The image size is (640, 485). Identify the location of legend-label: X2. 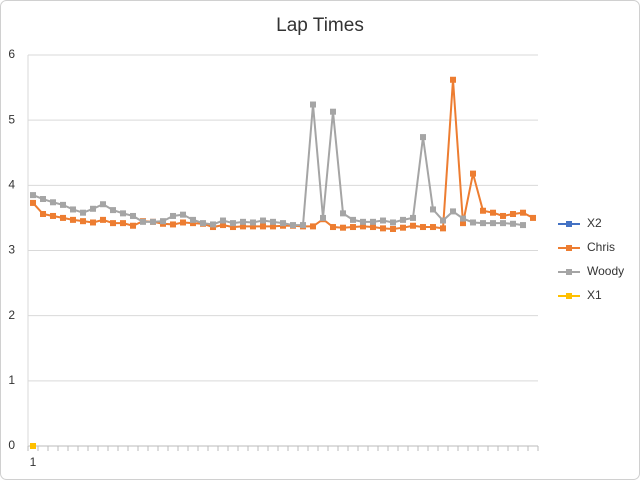
(594, 223).